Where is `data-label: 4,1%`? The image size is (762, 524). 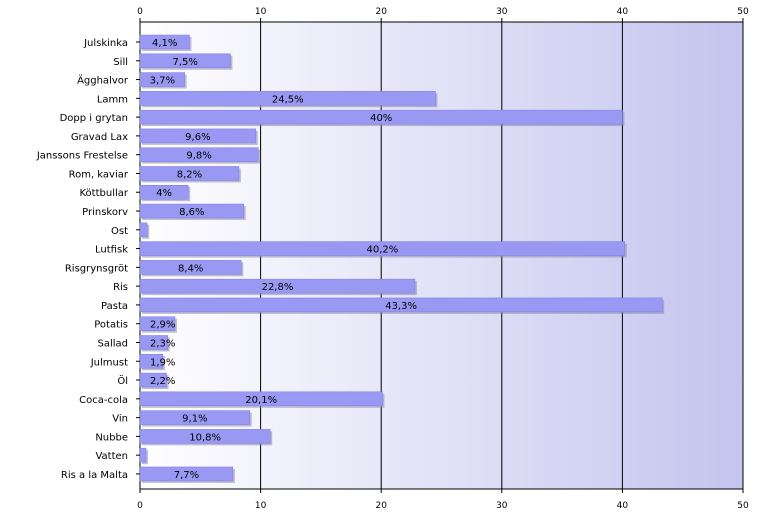 data-label: 4,1% is located at coordinates (164, 43).